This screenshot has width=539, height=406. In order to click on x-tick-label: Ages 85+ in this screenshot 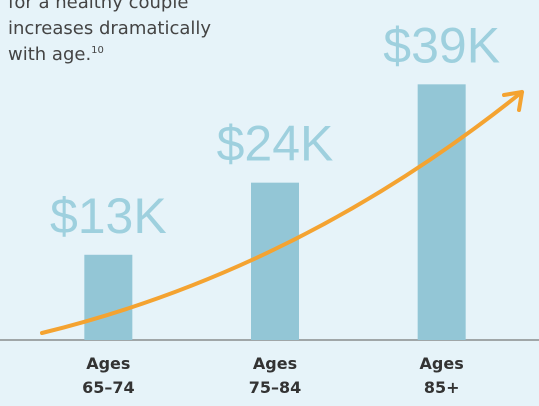, I will do `click(441, 375)`.